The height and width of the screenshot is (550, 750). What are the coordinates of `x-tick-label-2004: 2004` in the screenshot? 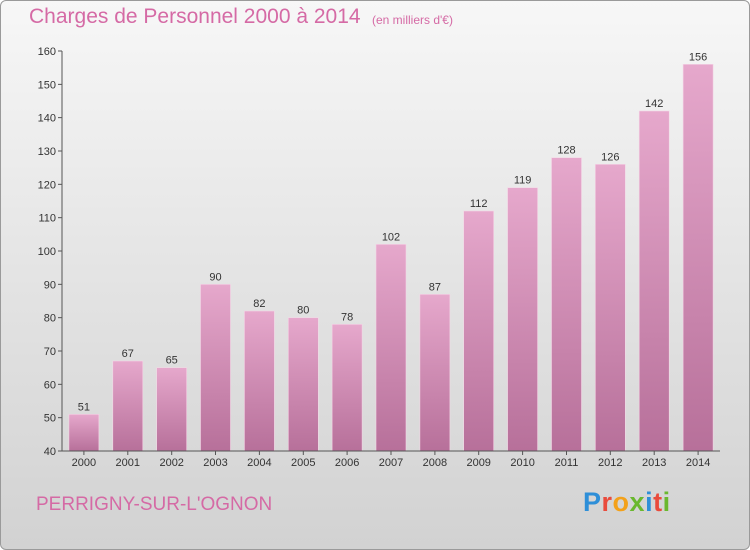 It's located at (259, 463).